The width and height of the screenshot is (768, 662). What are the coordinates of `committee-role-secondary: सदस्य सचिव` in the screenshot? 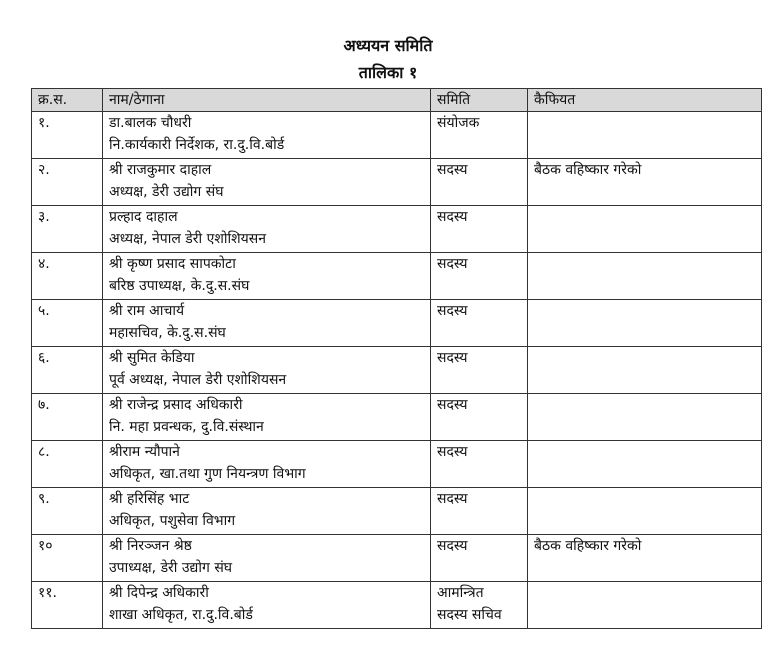 It's located at (469, 615).